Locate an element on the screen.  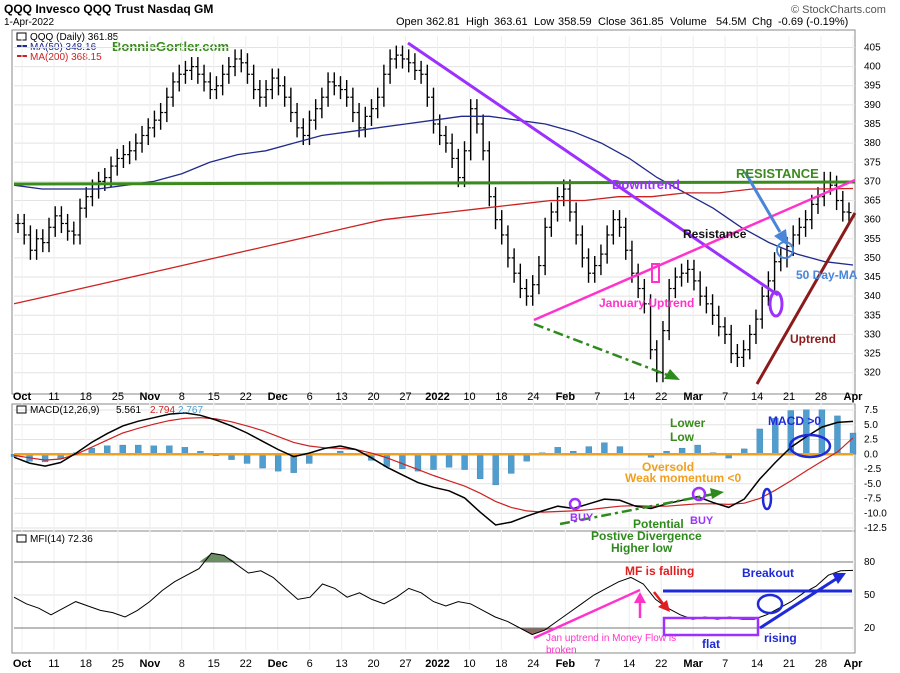
buy1-circle is located at coordinates (575, 504).